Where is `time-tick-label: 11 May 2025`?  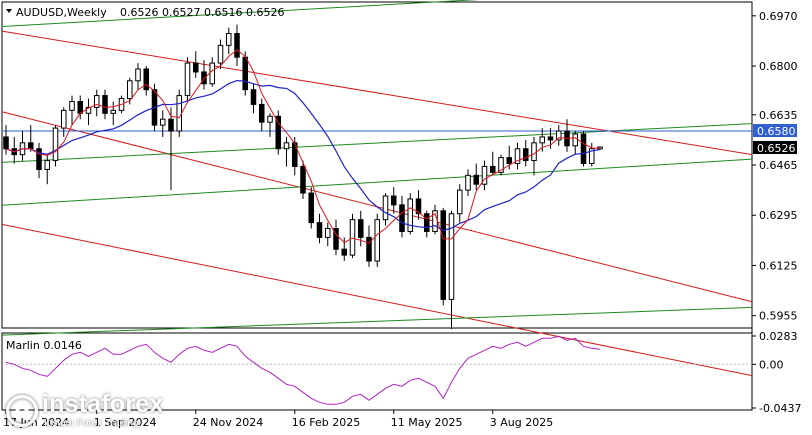
time-tick-label: 11 May 2025 is located at coordinates (427, 422).